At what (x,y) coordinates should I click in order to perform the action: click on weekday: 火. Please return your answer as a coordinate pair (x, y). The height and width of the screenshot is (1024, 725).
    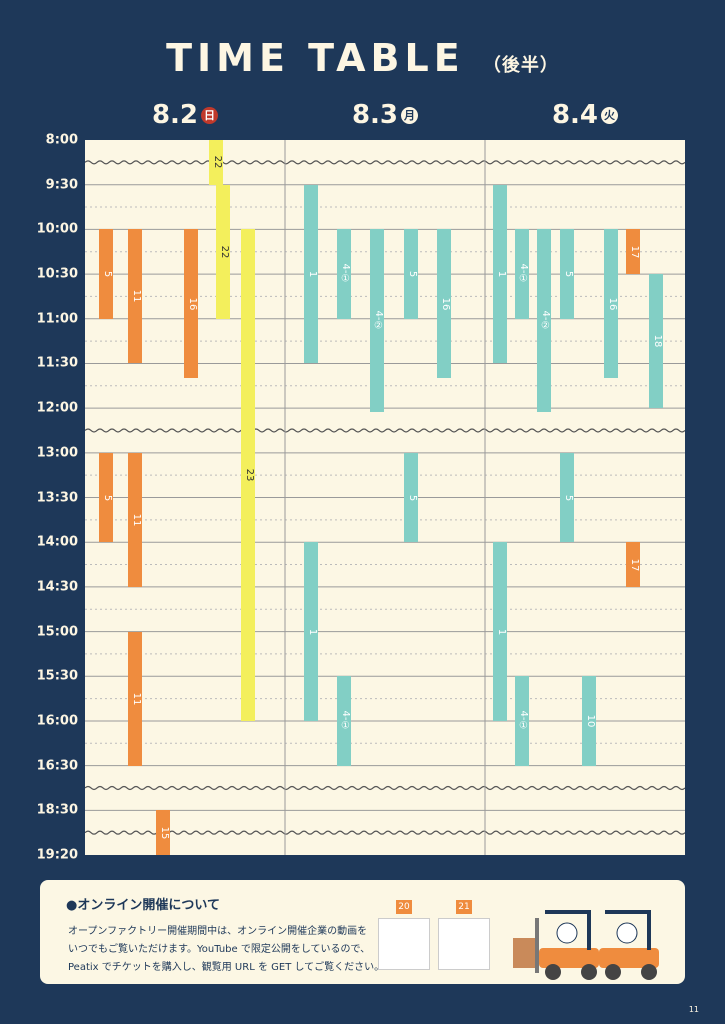
    Looking at the image, I should click on (610, 115).